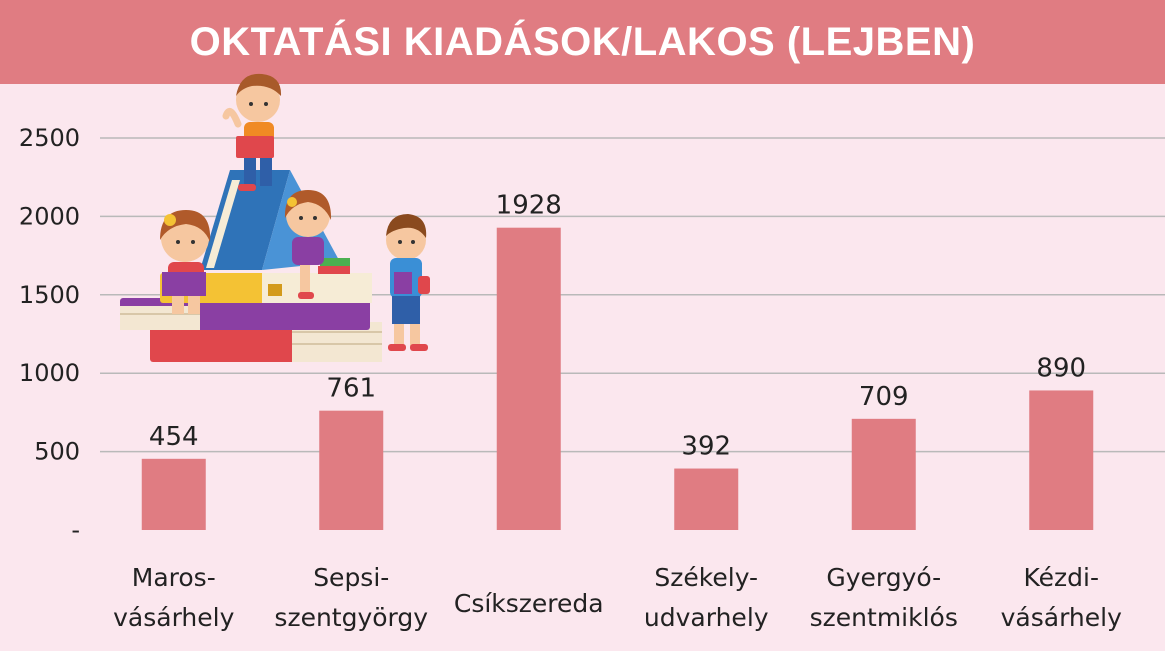  I want to click on data-label: 454, so click(174, 437).